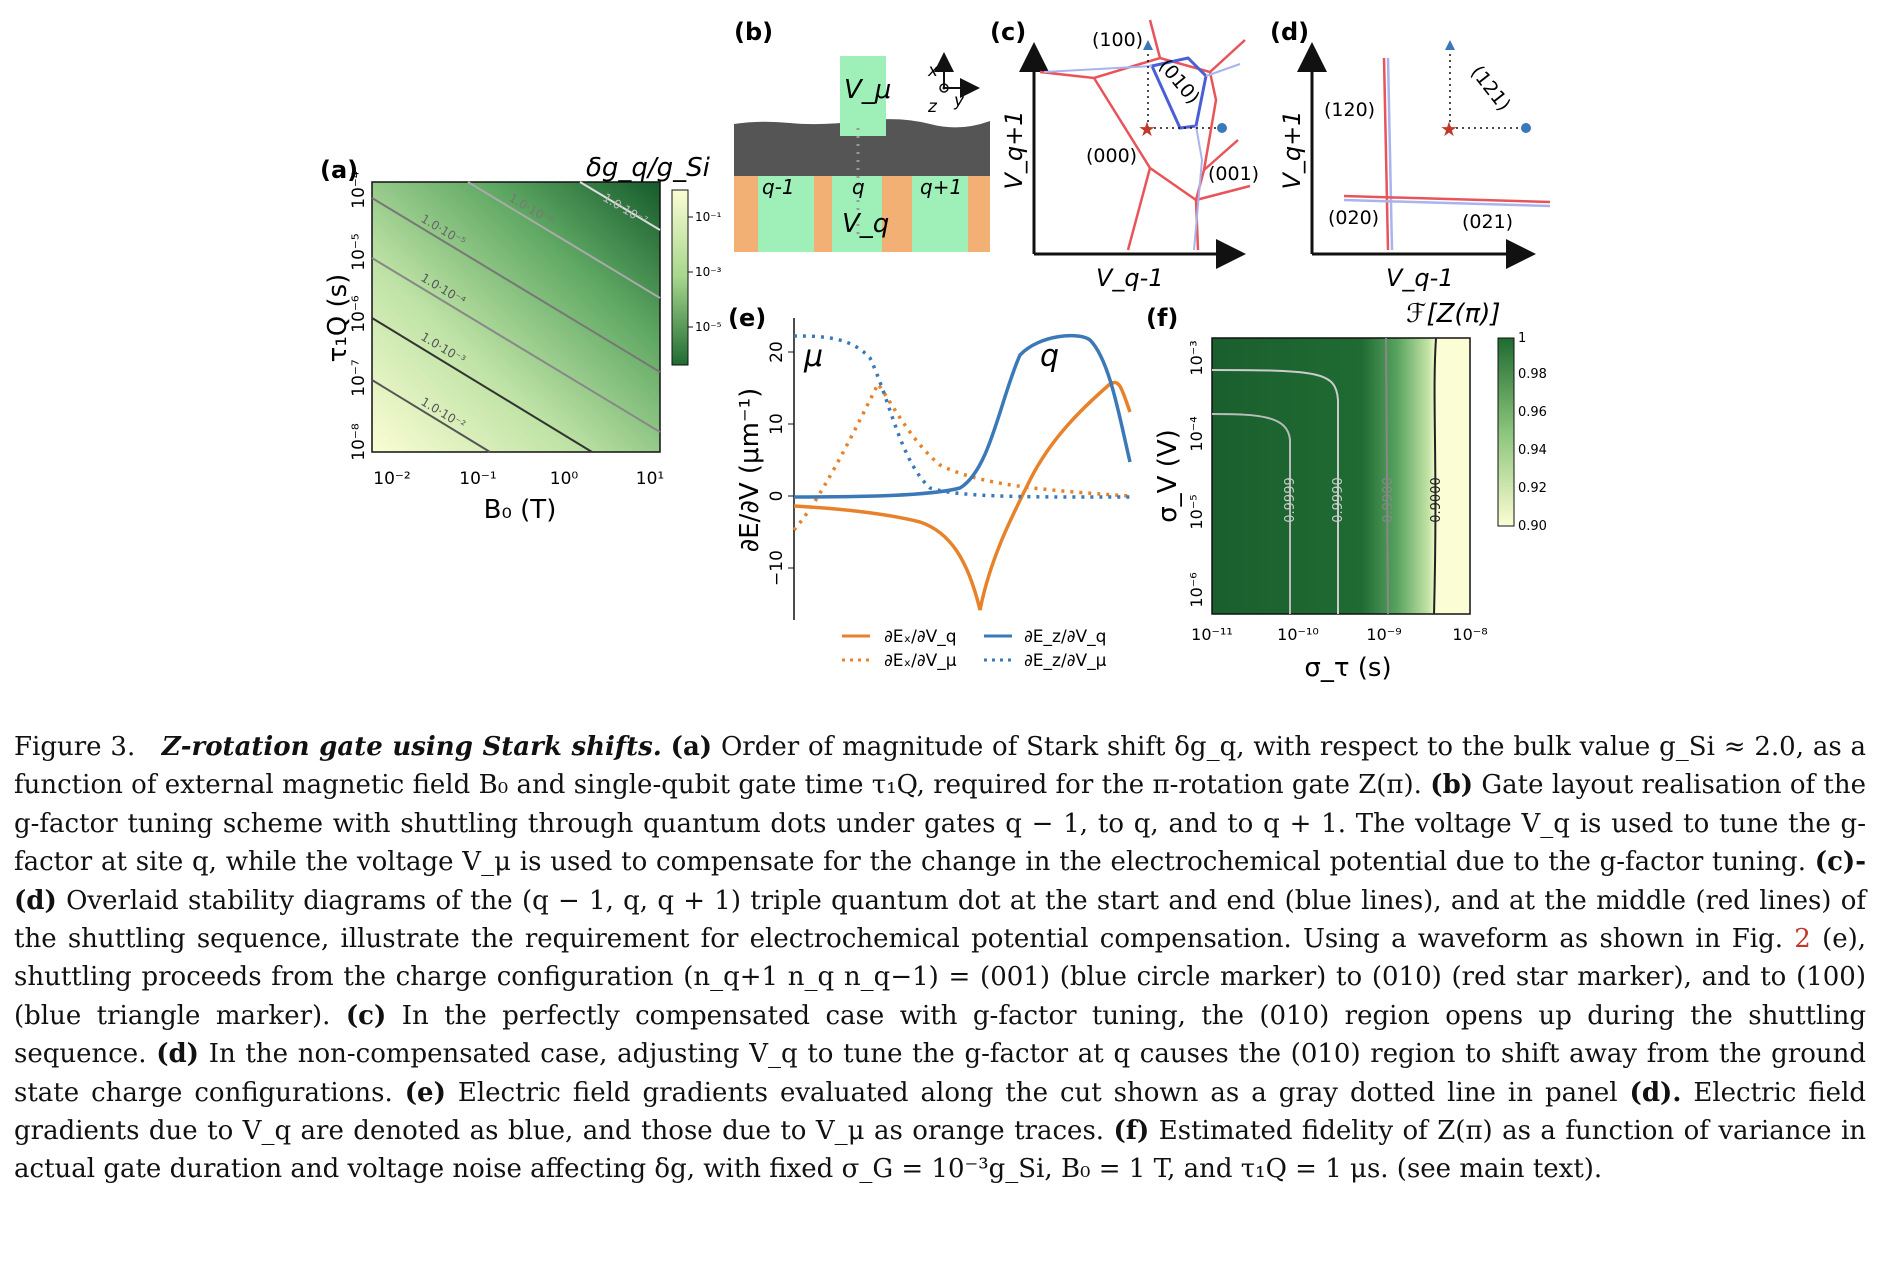 This screenshot has height=1270, width=1878. Describe the element at coordinates (941, 187) in the screenshot. I see `label-q+1: q+1` at that location.